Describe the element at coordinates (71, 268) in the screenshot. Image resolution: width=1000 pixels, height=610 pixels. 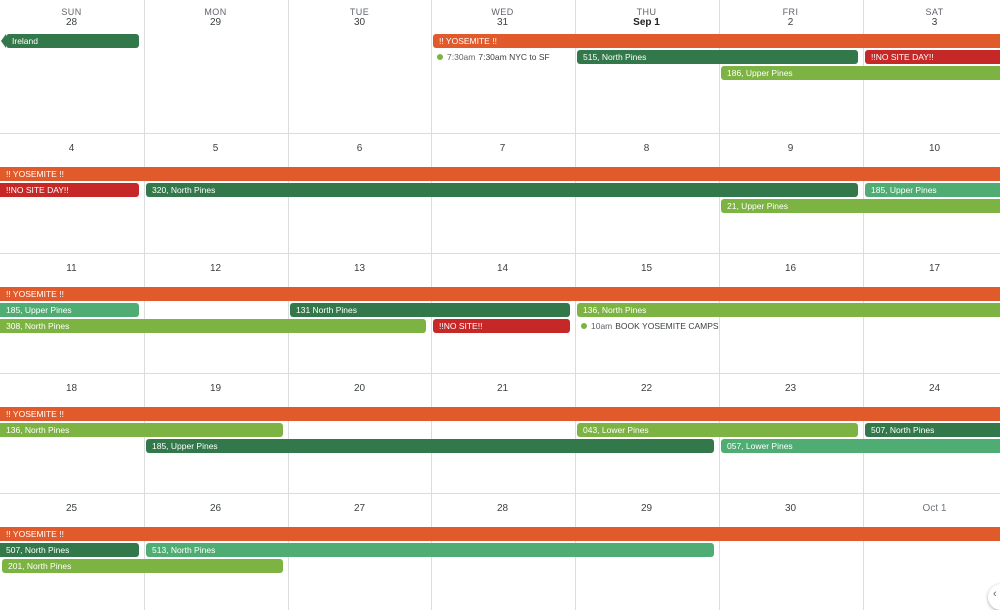
I see `day-number: 11` at that location.